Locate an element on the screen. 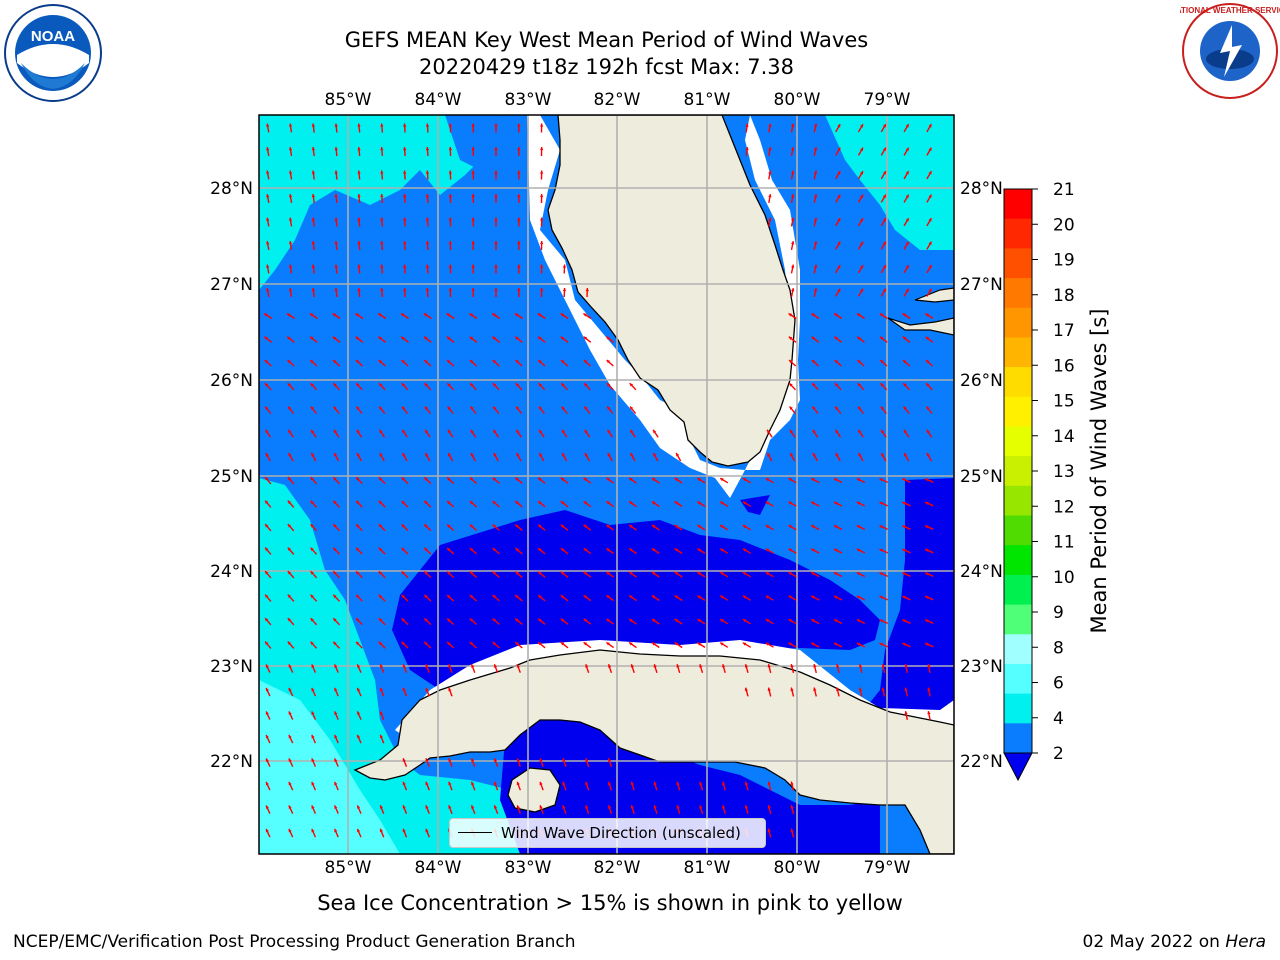  colorbar-extend-arrow is located at coordinates (1018, 767).